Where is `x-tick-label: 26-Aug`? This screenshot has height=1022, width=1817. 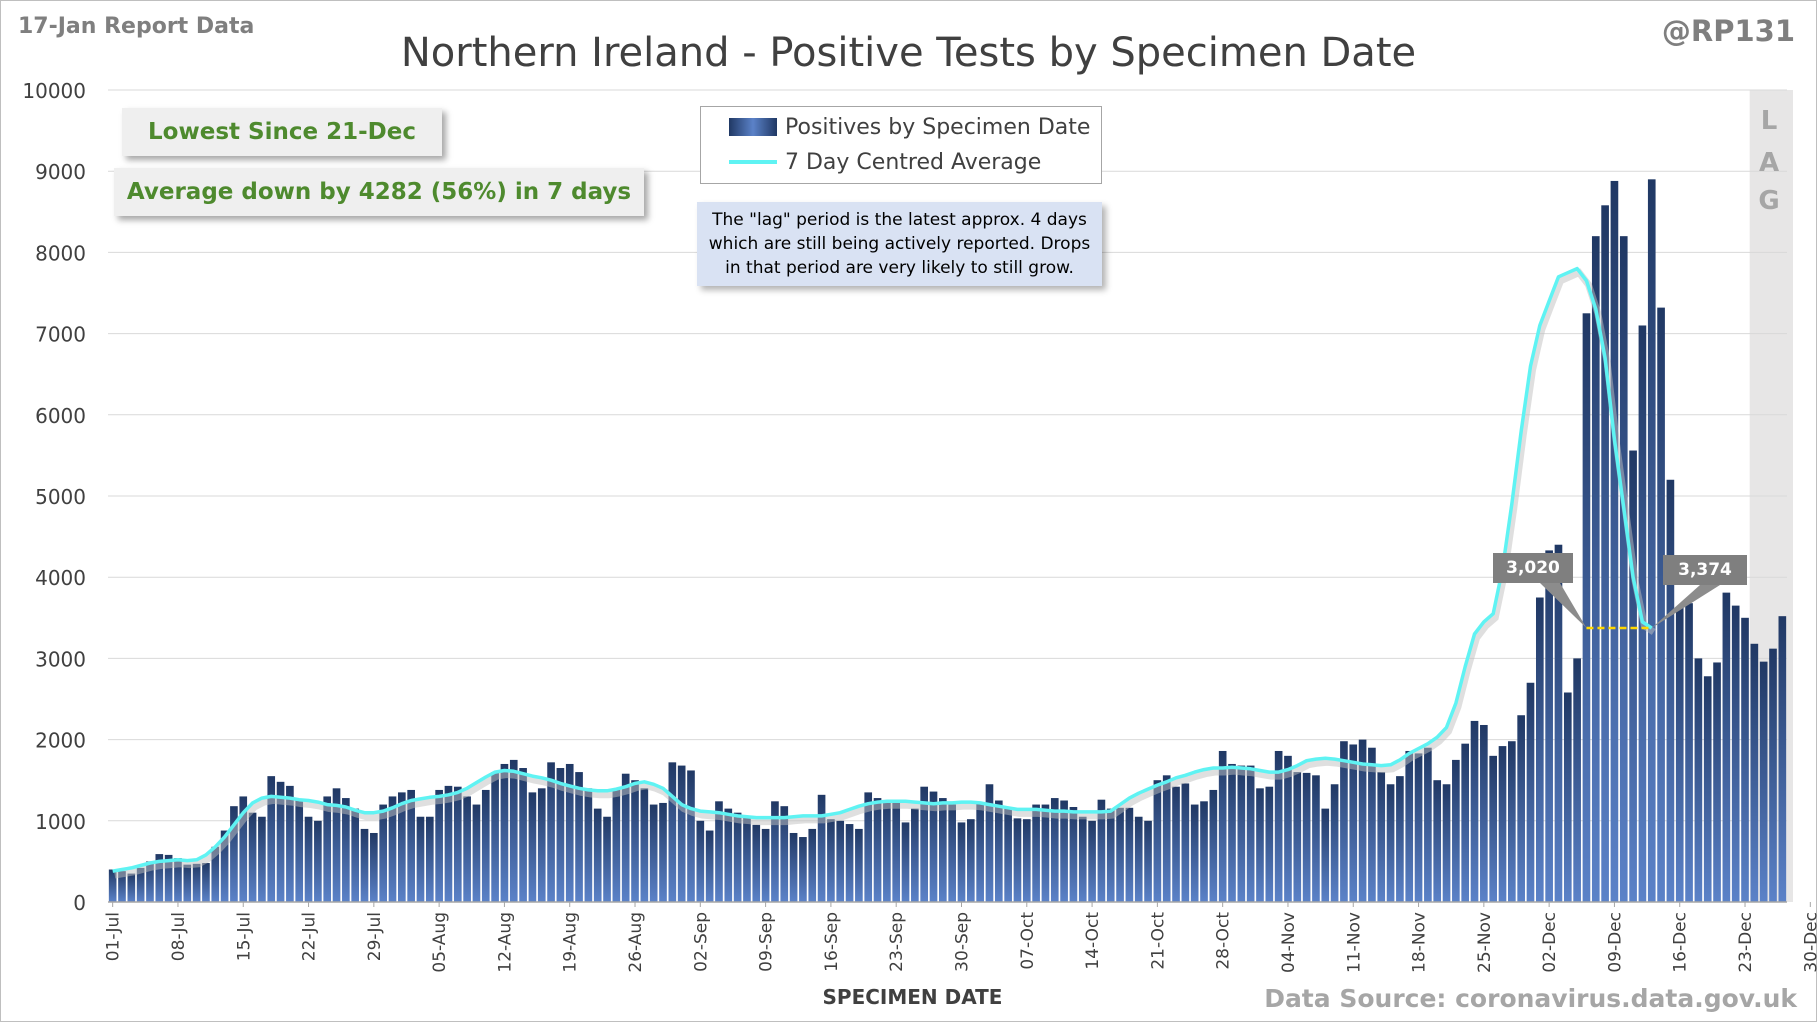
x-tick-label: 26-Aug is located at coordinates (636, 942).